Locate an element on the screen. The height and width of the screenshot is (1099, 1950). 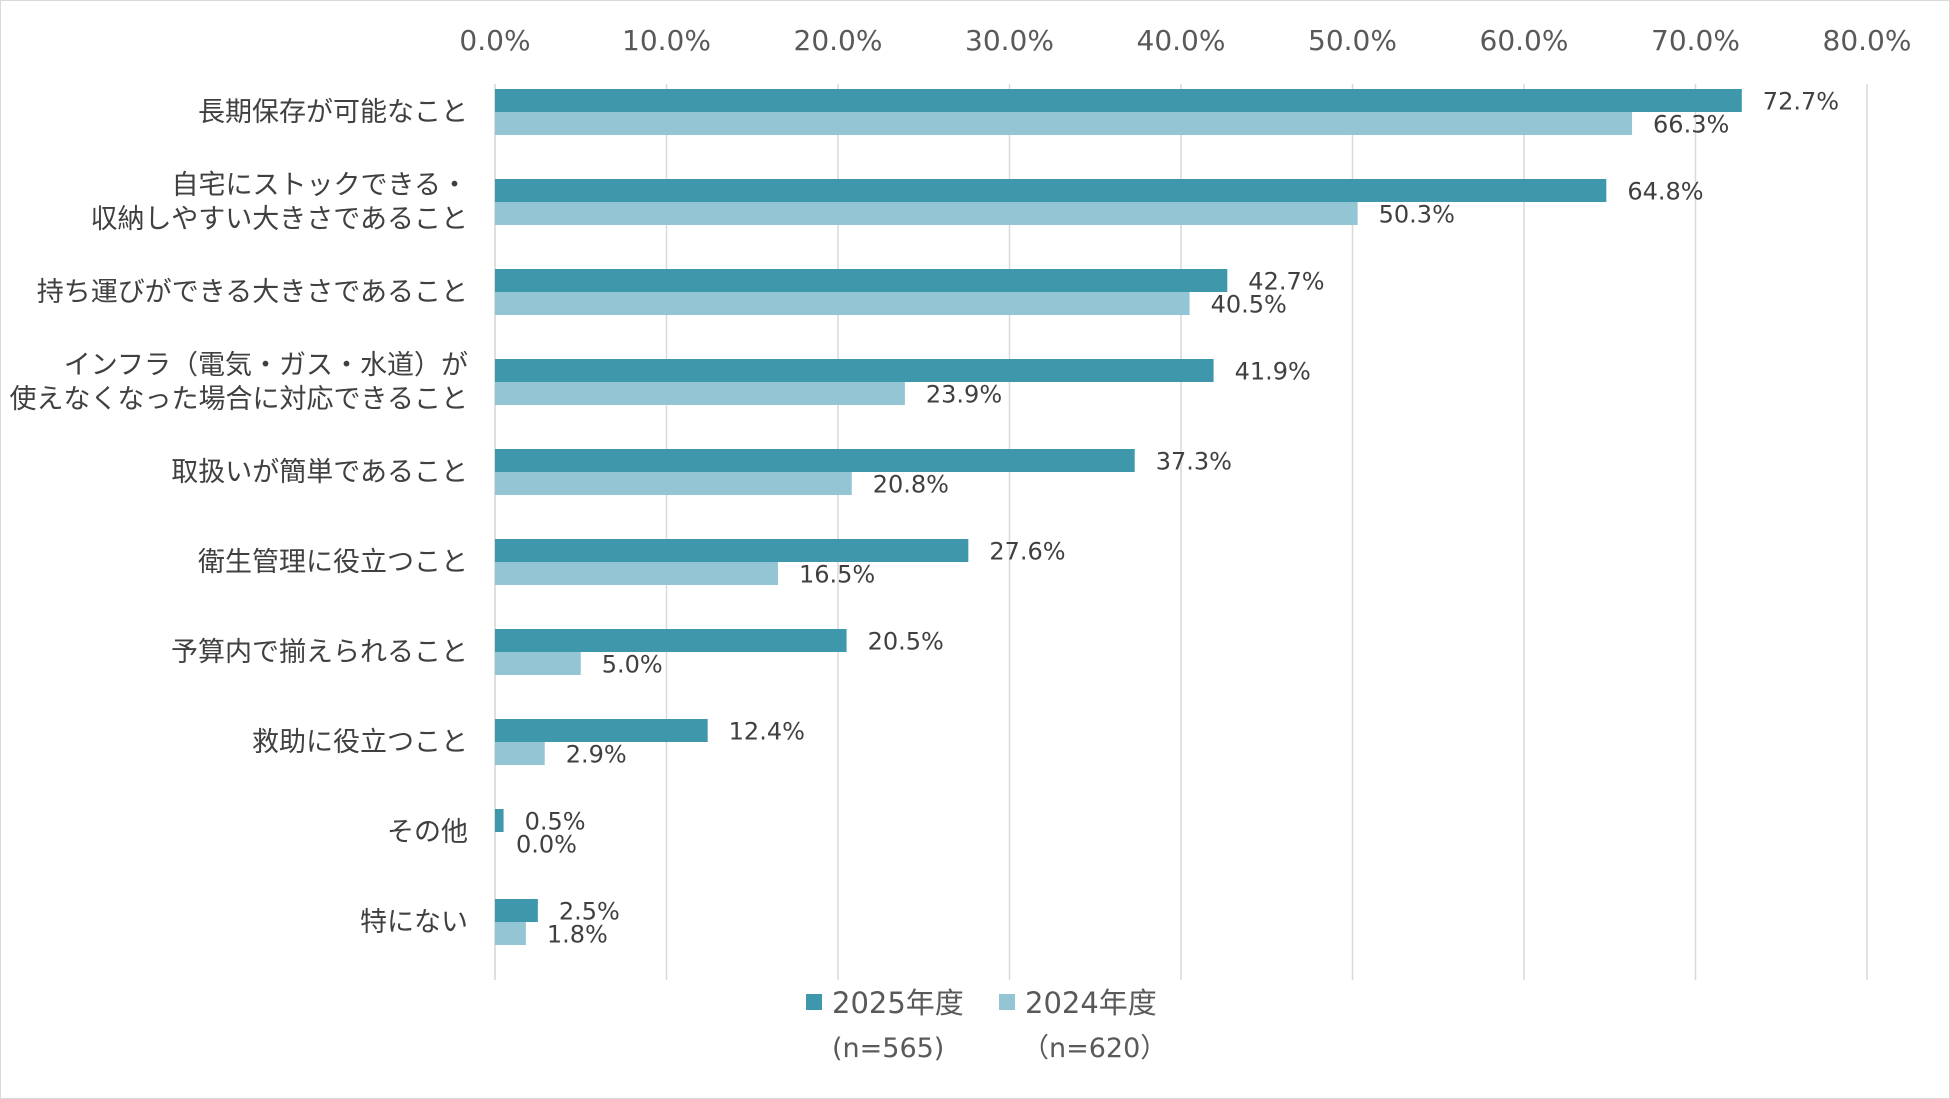
category-label: 持ち運びができる大きさであること is located at coordinates (252, 292).